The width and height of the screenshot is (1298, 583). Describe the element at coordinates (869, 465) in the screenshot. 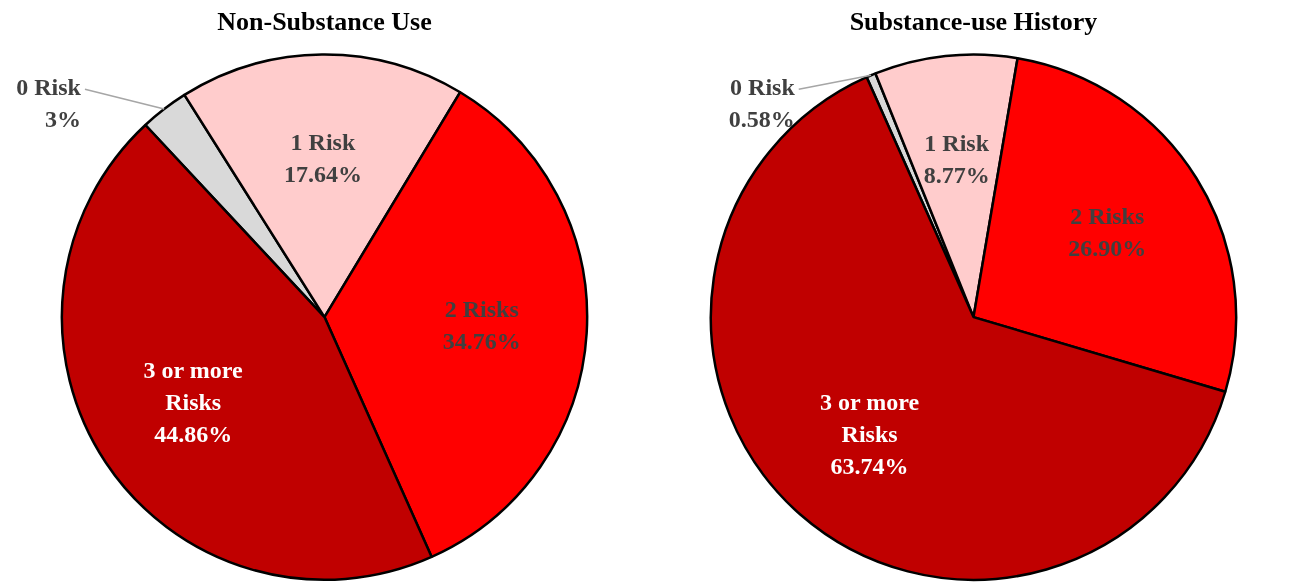

I see `data-label: 63.74%` at that location.